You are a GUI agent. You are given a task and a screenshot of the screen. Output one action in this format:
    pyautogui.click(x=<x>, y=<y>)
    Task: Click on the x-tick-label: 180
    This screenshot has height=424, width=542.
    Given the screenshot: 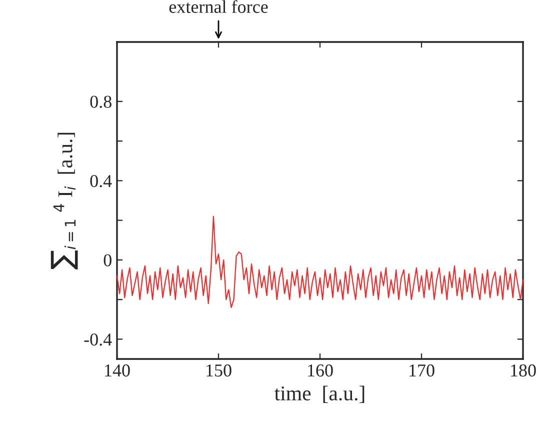 What is the action you would take?
    pyautogui.click(x=523, y=370)
    